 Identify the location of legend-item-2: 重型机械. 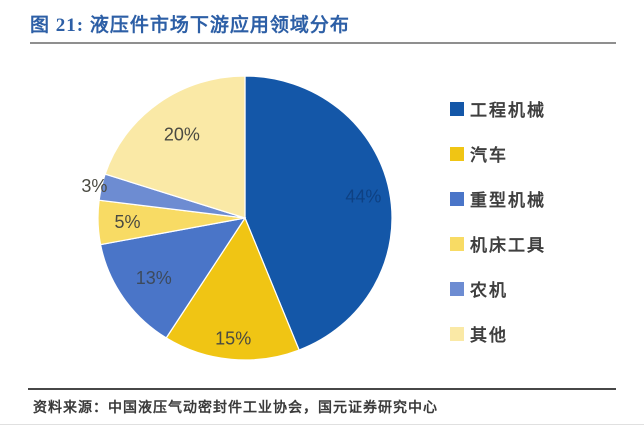
(545, 198).